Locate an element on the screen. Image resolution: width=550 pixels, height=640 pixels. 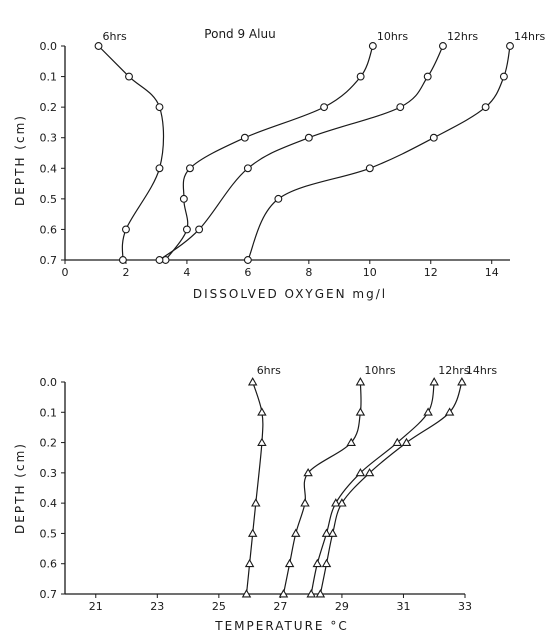
x-axis-title: DISSOLVED OXYGEN mg/l is located at coordinates (290, 294).